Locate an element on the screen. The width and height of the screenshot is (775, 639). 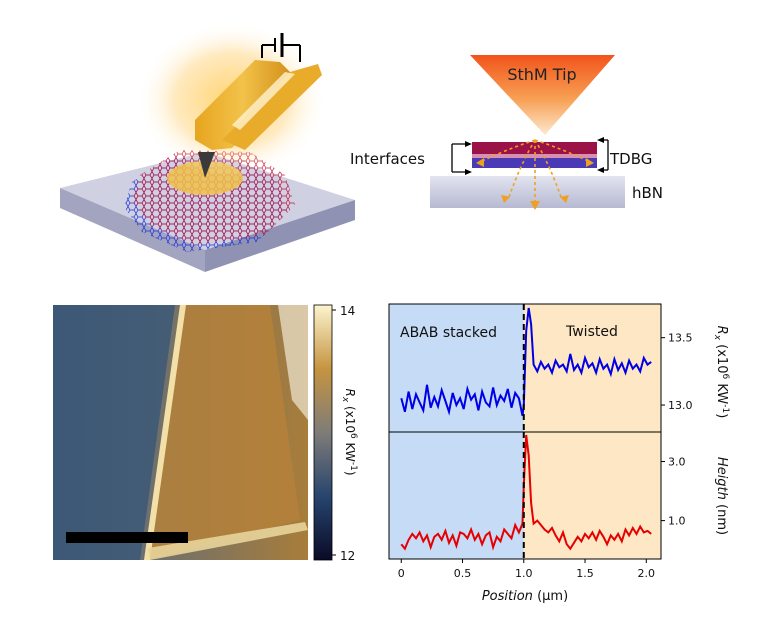
x-tick-label: 2.0 is located at coordinates (647, 573).